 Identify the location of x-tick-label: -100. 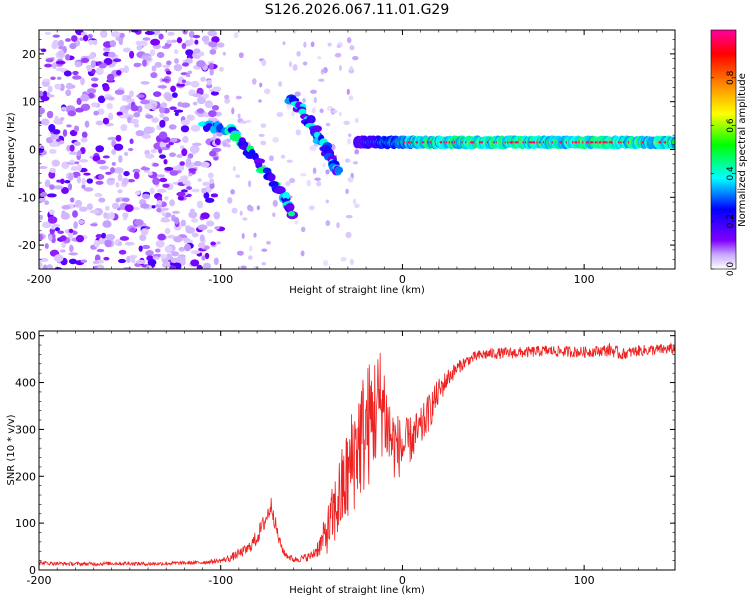
(220, 279).